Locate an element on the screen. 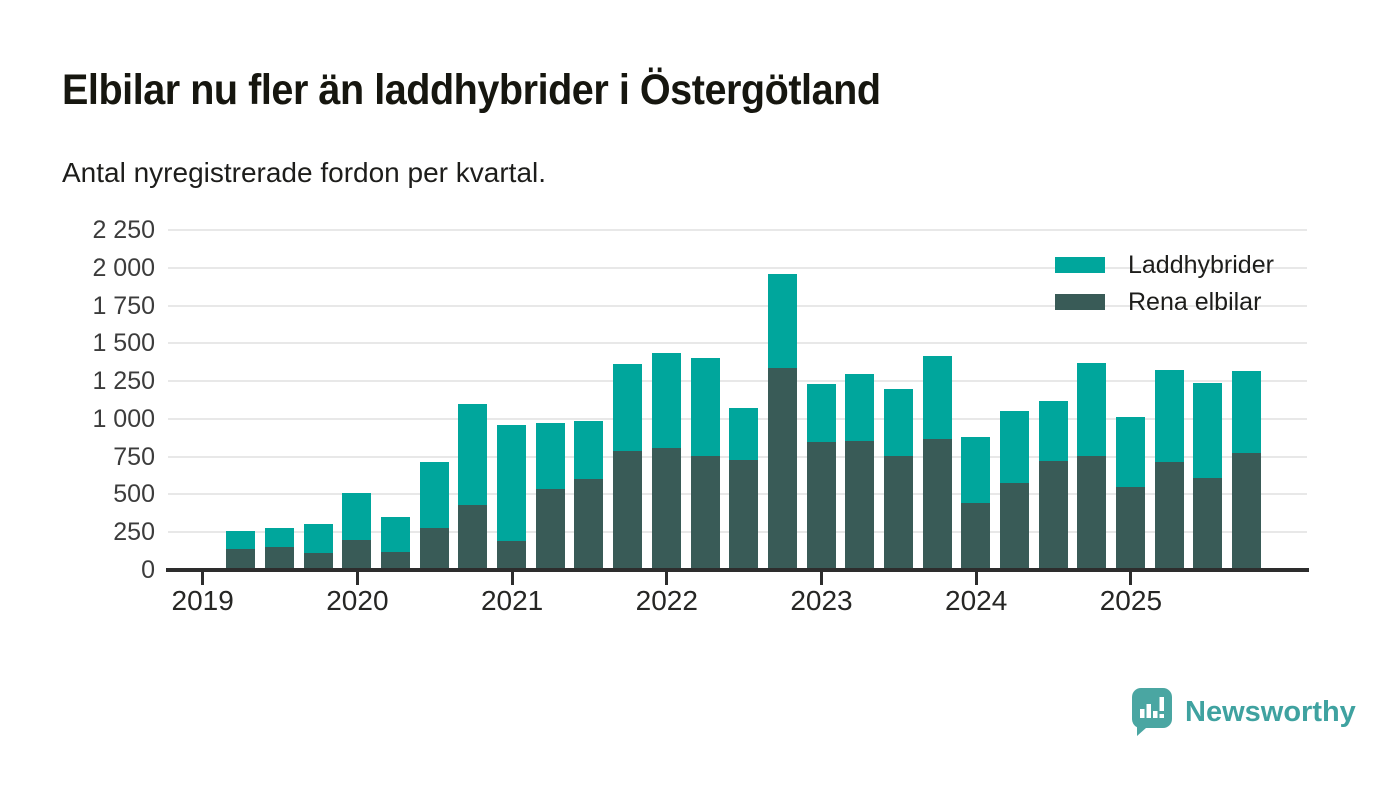 The width and height of the screenshot is (1400, 793). x-tick-label: 2019 is located at coordinates (202, 600).